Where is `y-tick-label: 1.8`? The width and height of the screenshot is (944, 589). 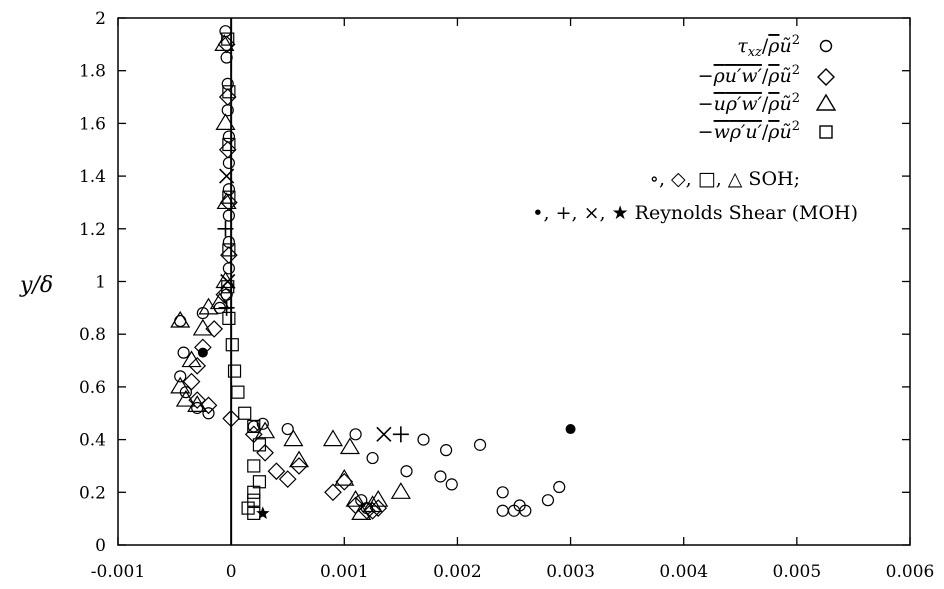
y-tick-label: 1.8 is located at coordinates (92, 72).